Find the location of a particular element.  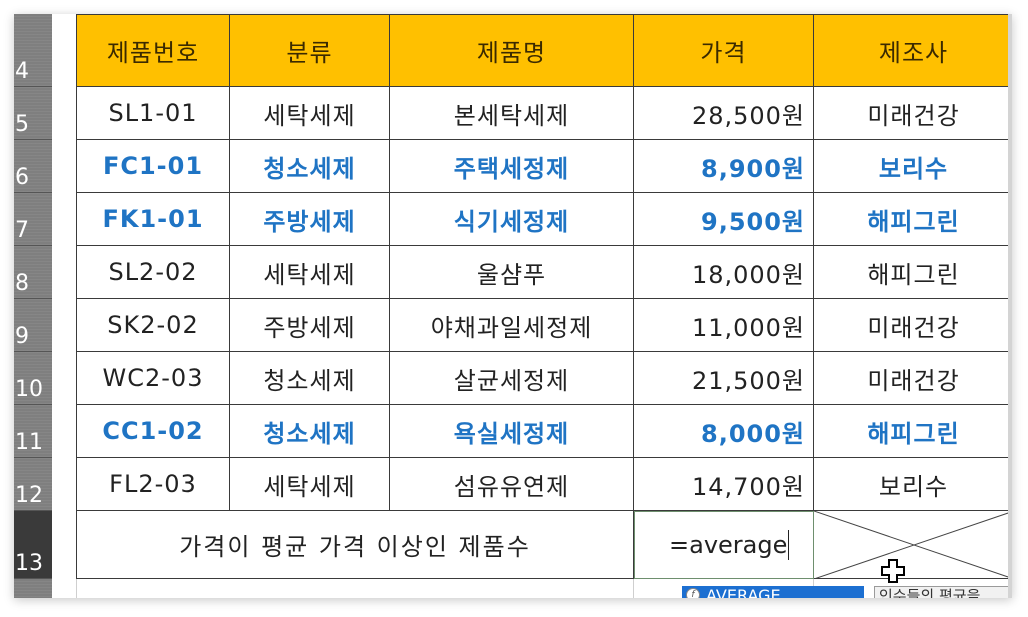

column-a-cells is located at coordinates (64, 306).